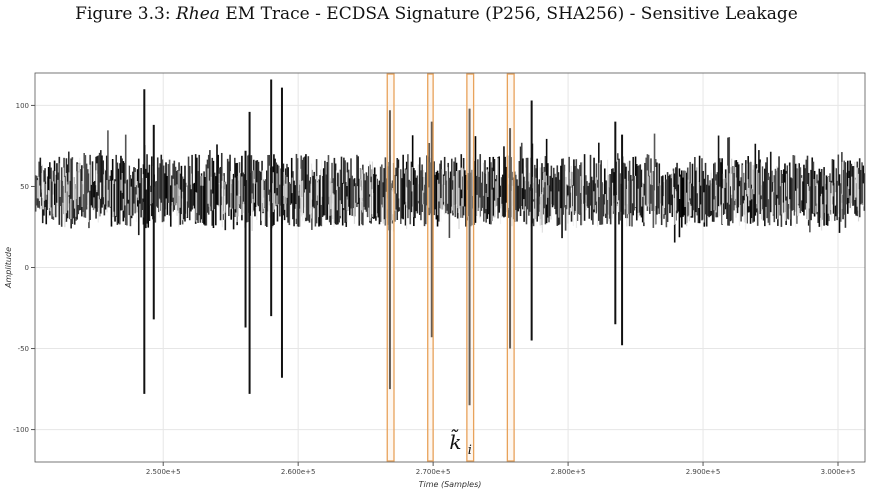  What do you see at coordinates (24, 187) in the screenshot?
I see `y-tick-label: 50` at bounding box center [24, 187].